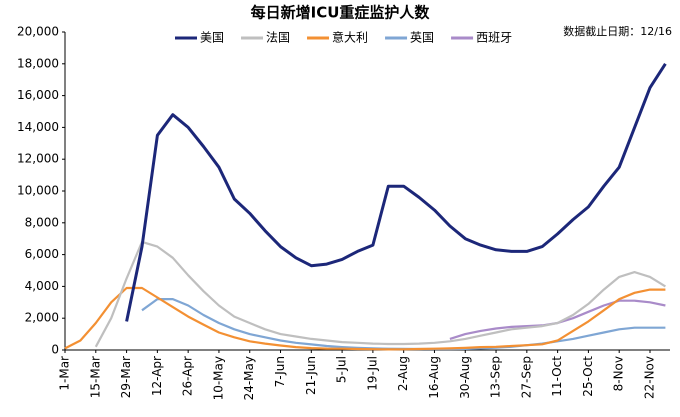  What do you see at coordinates (249, 378) in the screenshot?
I see `x-tick-label: 24-May` at bounding box center [249, 378].